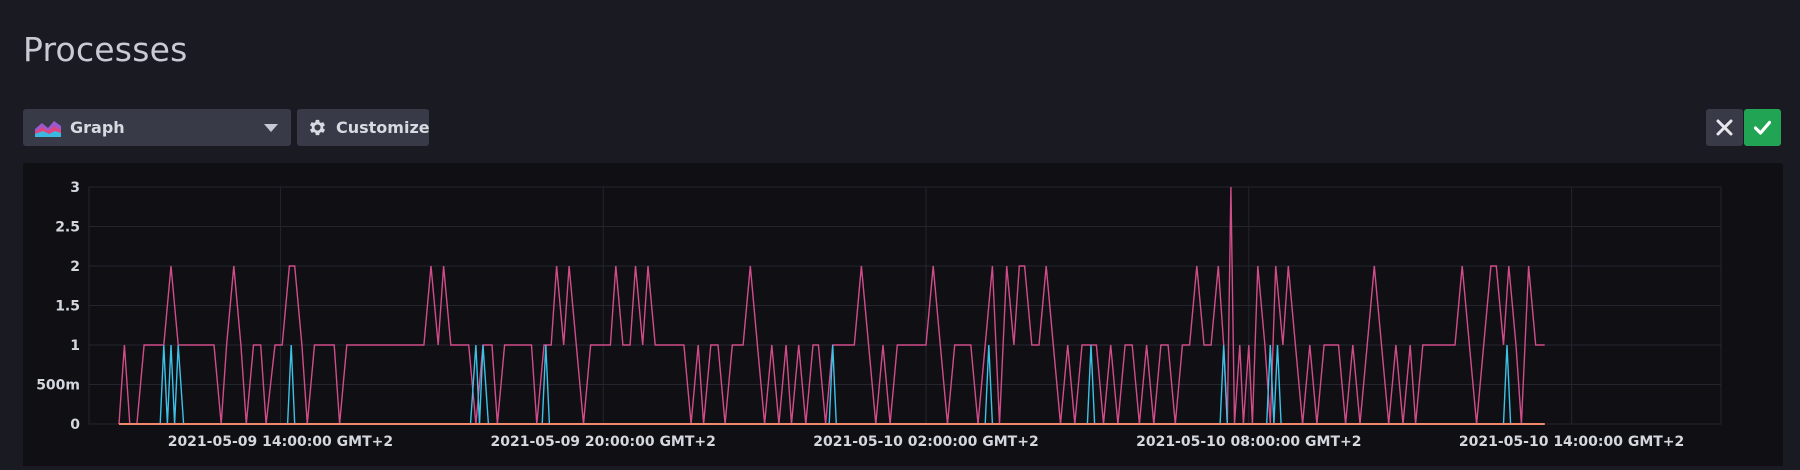 The height and width of the screenshot is (470, 1800). I want to click on graph-chart-icon, so click(48, 129).